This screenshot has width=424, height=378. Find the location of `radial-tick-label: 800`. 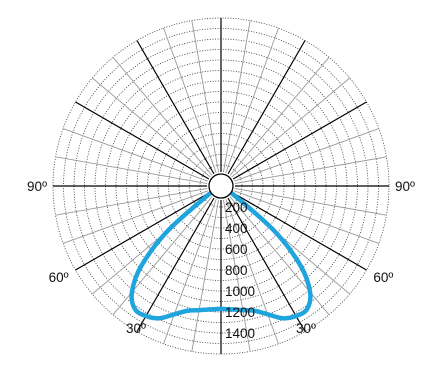

radial-tick-label: 800 is located at coordinates (236, 270).